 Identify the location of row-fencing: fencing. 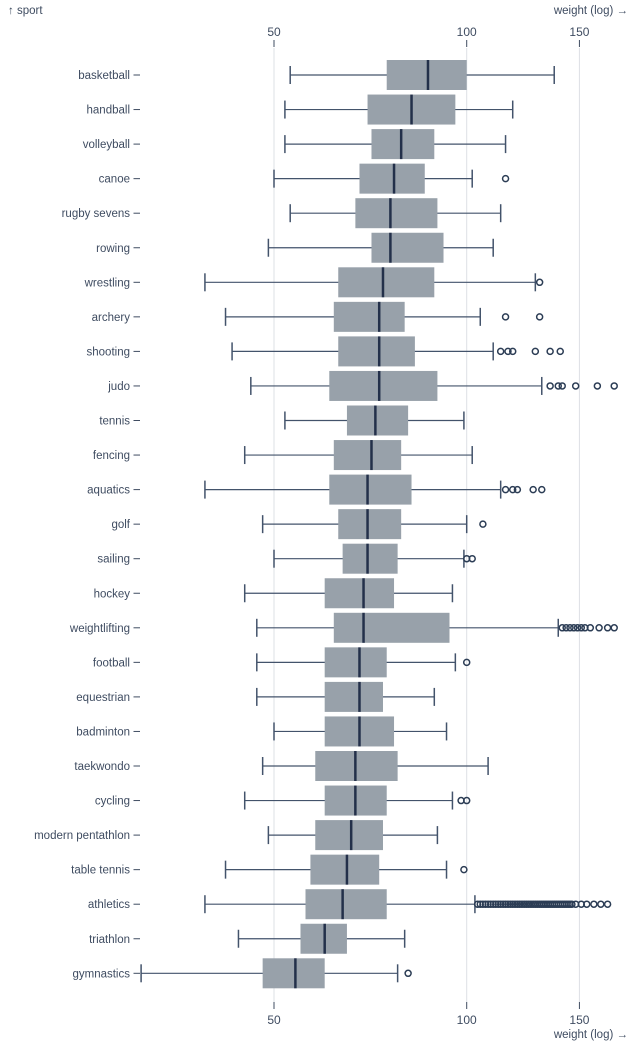
(283, 455).